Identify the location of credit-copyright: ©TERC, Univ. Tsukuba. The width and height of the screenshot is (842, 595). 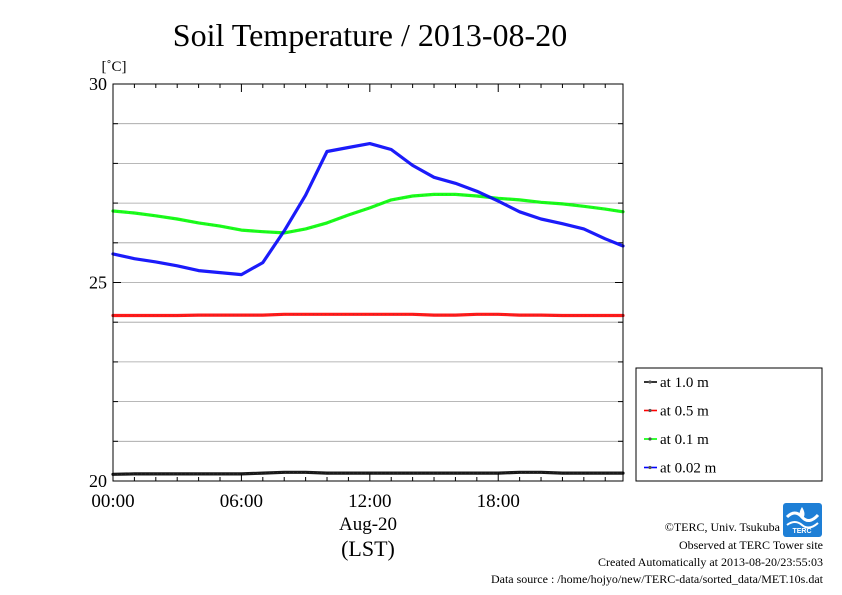
(723, 527).